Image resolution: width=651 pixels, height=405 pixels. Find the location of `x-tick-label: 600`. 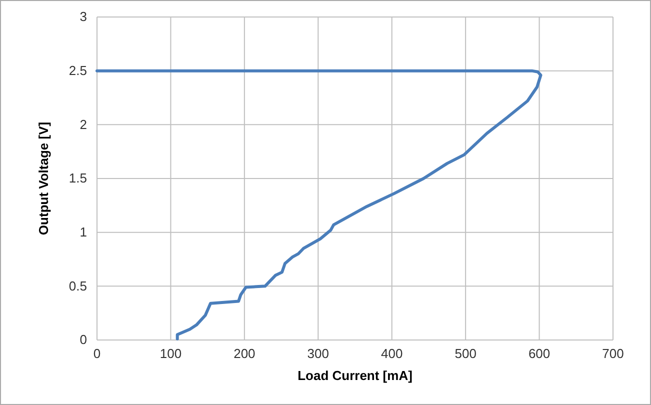

x-tick-label: 600 is located at coordinates (539, 354).